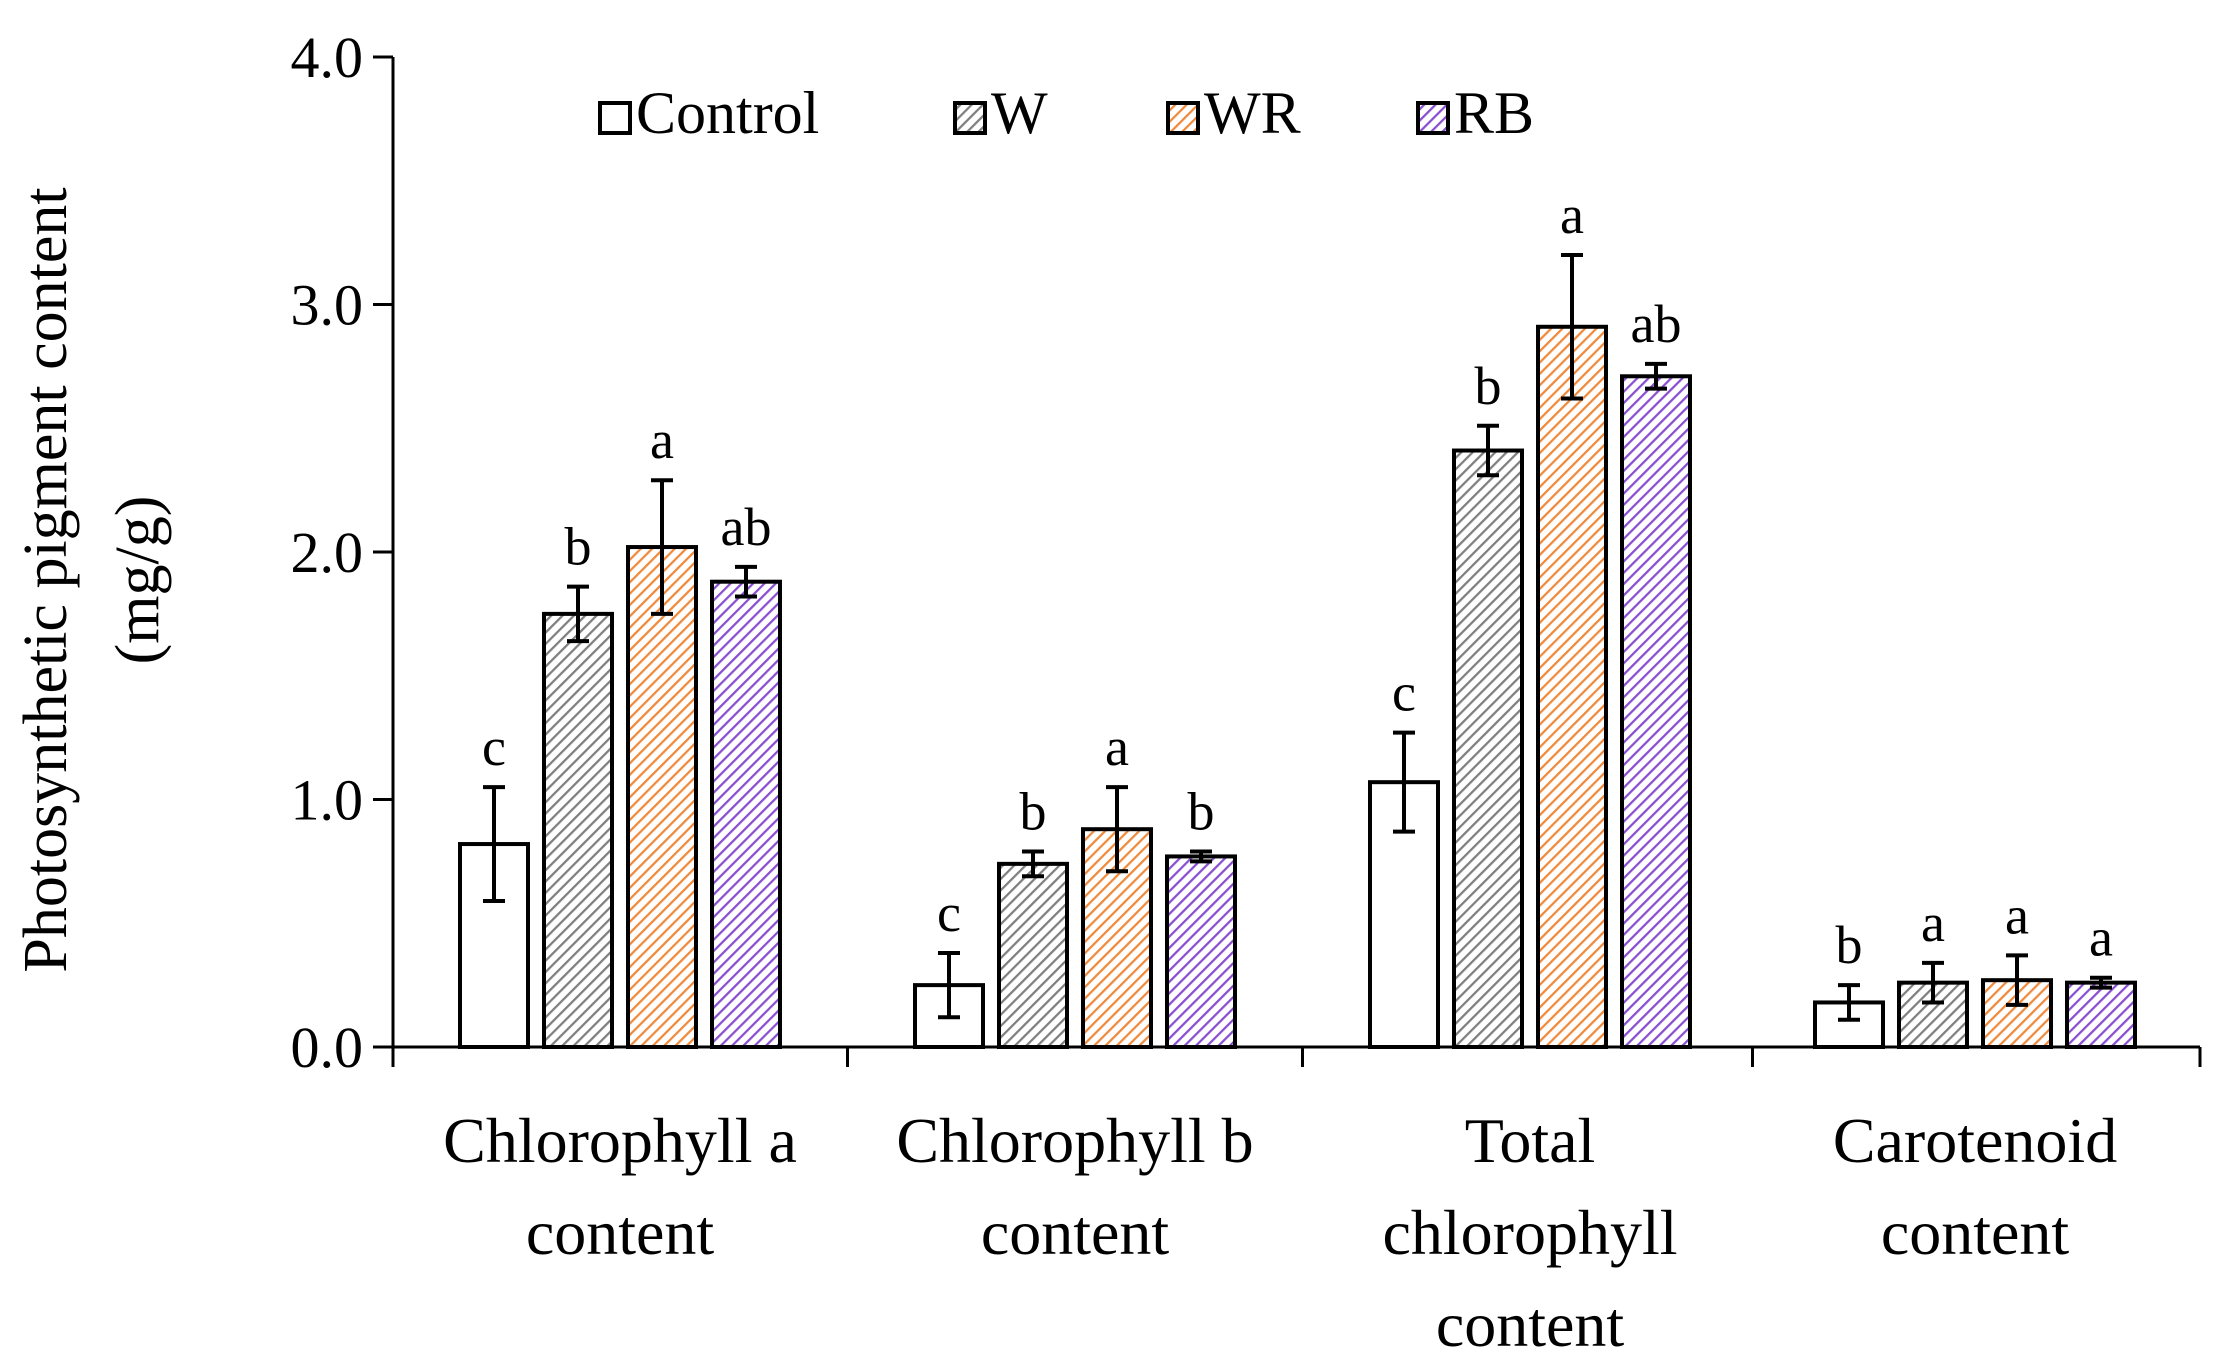 This screenshot has width=2228, height=1358. I want to click on y-axis-label: Photosynthetic pigment content, so click(46, 579).